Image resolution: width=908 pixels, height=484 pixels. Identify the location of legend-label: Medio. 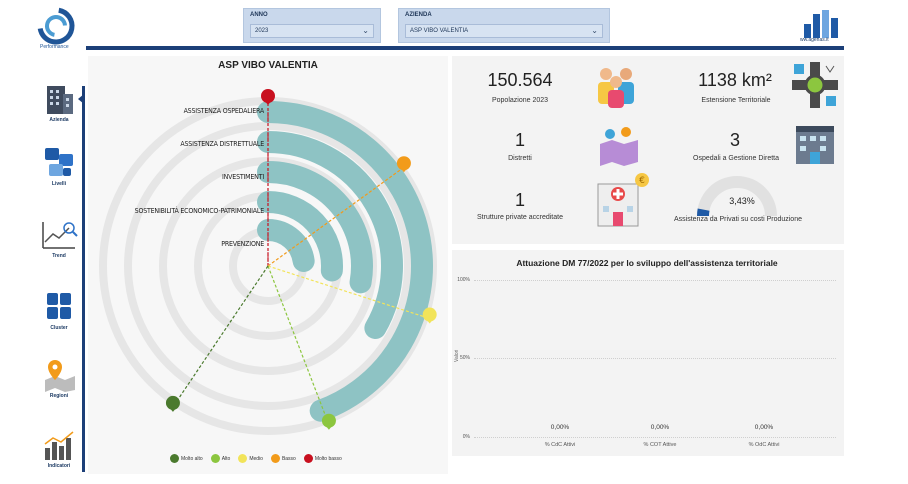
(256, 458).